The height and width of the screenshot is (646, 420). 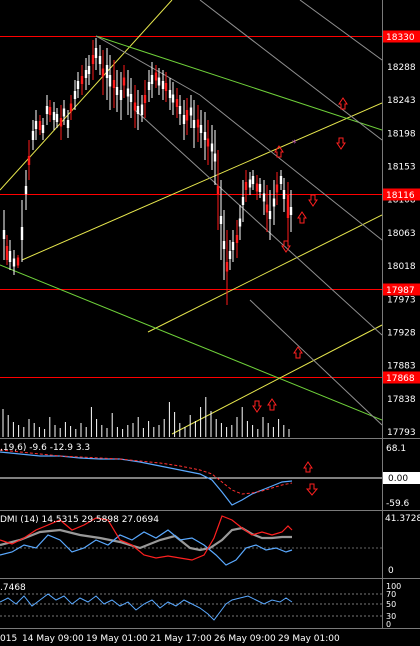 I want to click on time-label-4: 26 May 09:00, so click(x=245, y=639).